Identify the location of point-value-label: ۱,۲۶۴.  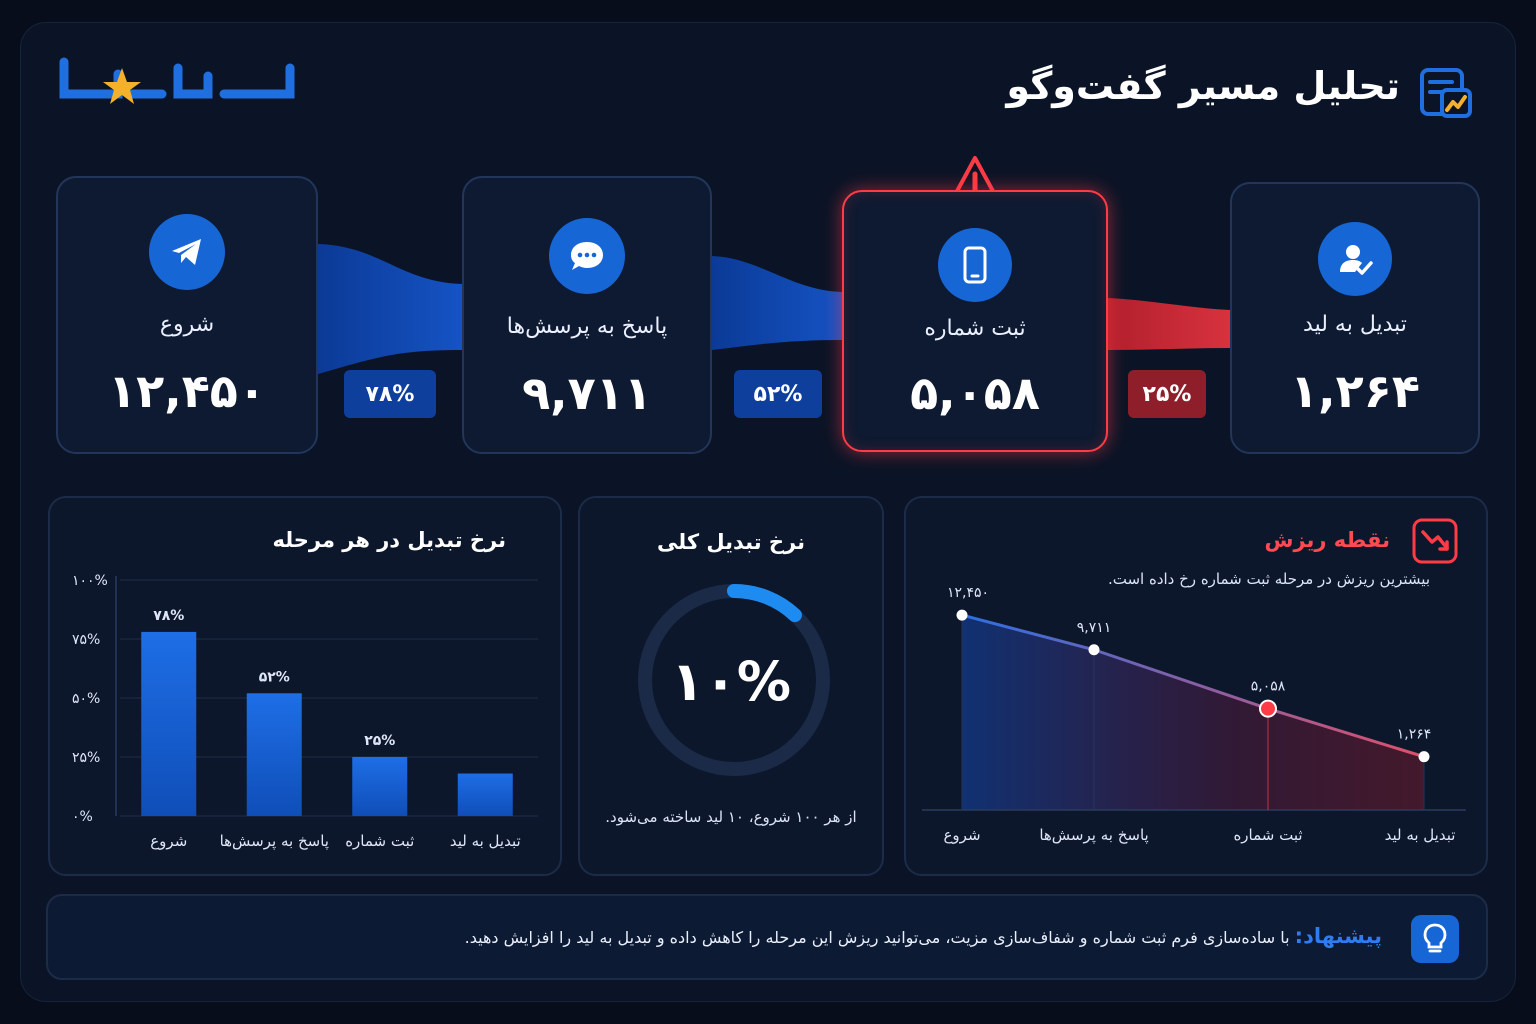
(1414, 735).